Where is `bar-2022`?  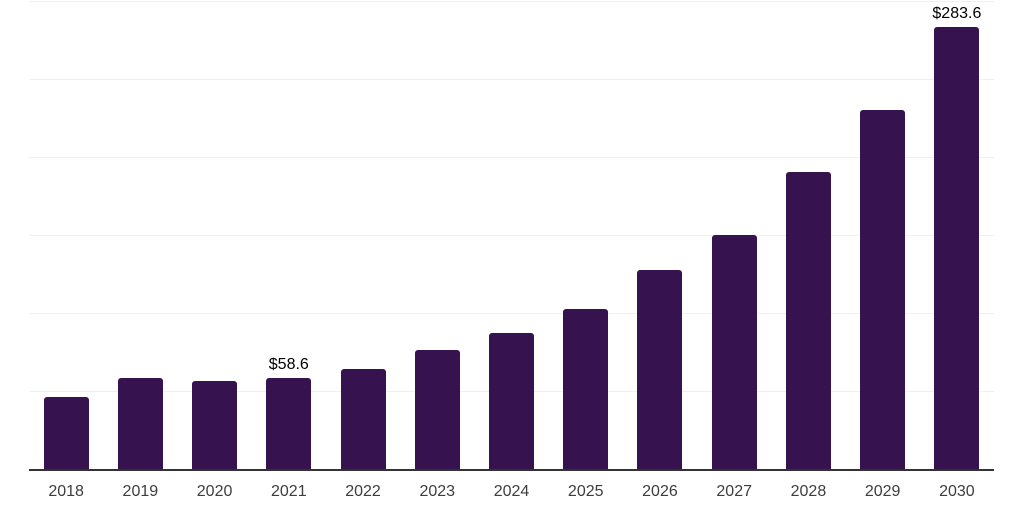
bar-2022 is located at coordinates (363, 418).